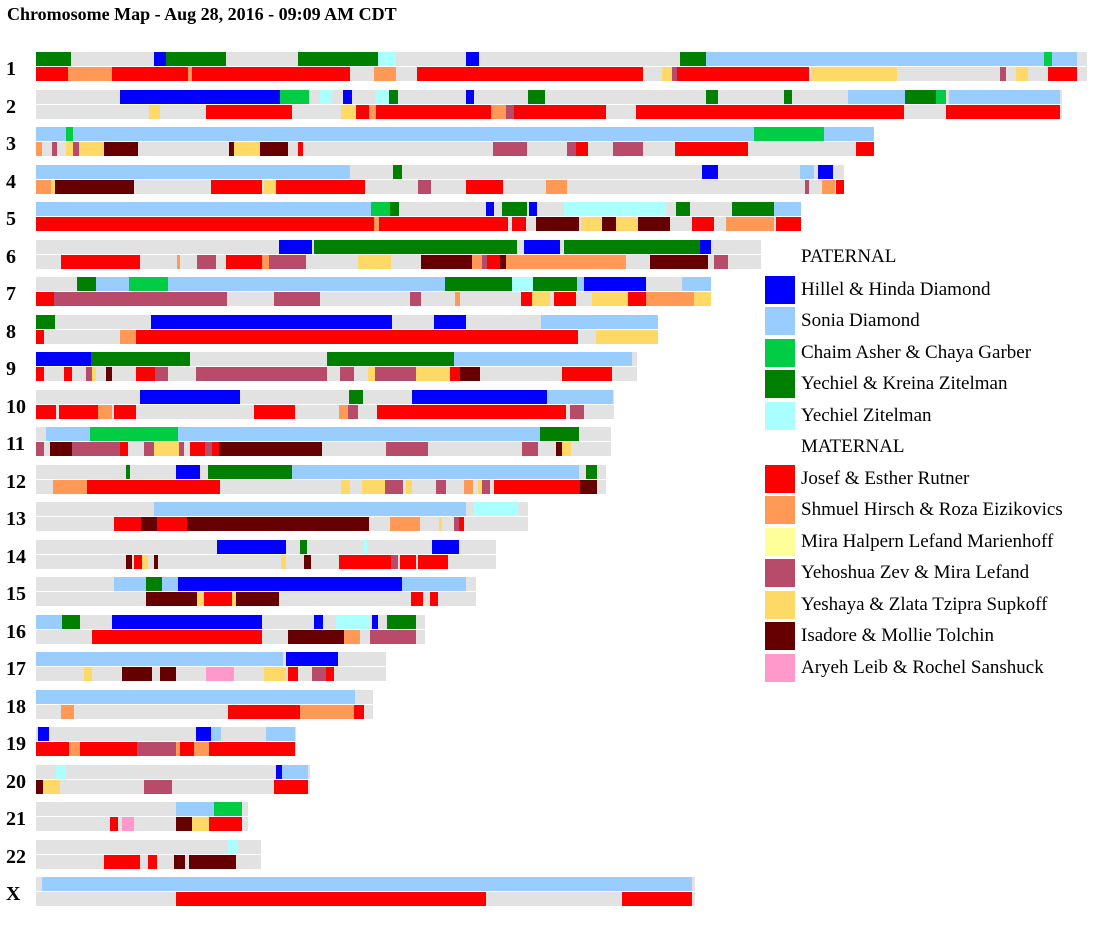 The height and width of the screenshot is (927, 1119). Describe the element at coordinates (11, 69) in the screenshot. I see `chromosome-label: 1` at that location.